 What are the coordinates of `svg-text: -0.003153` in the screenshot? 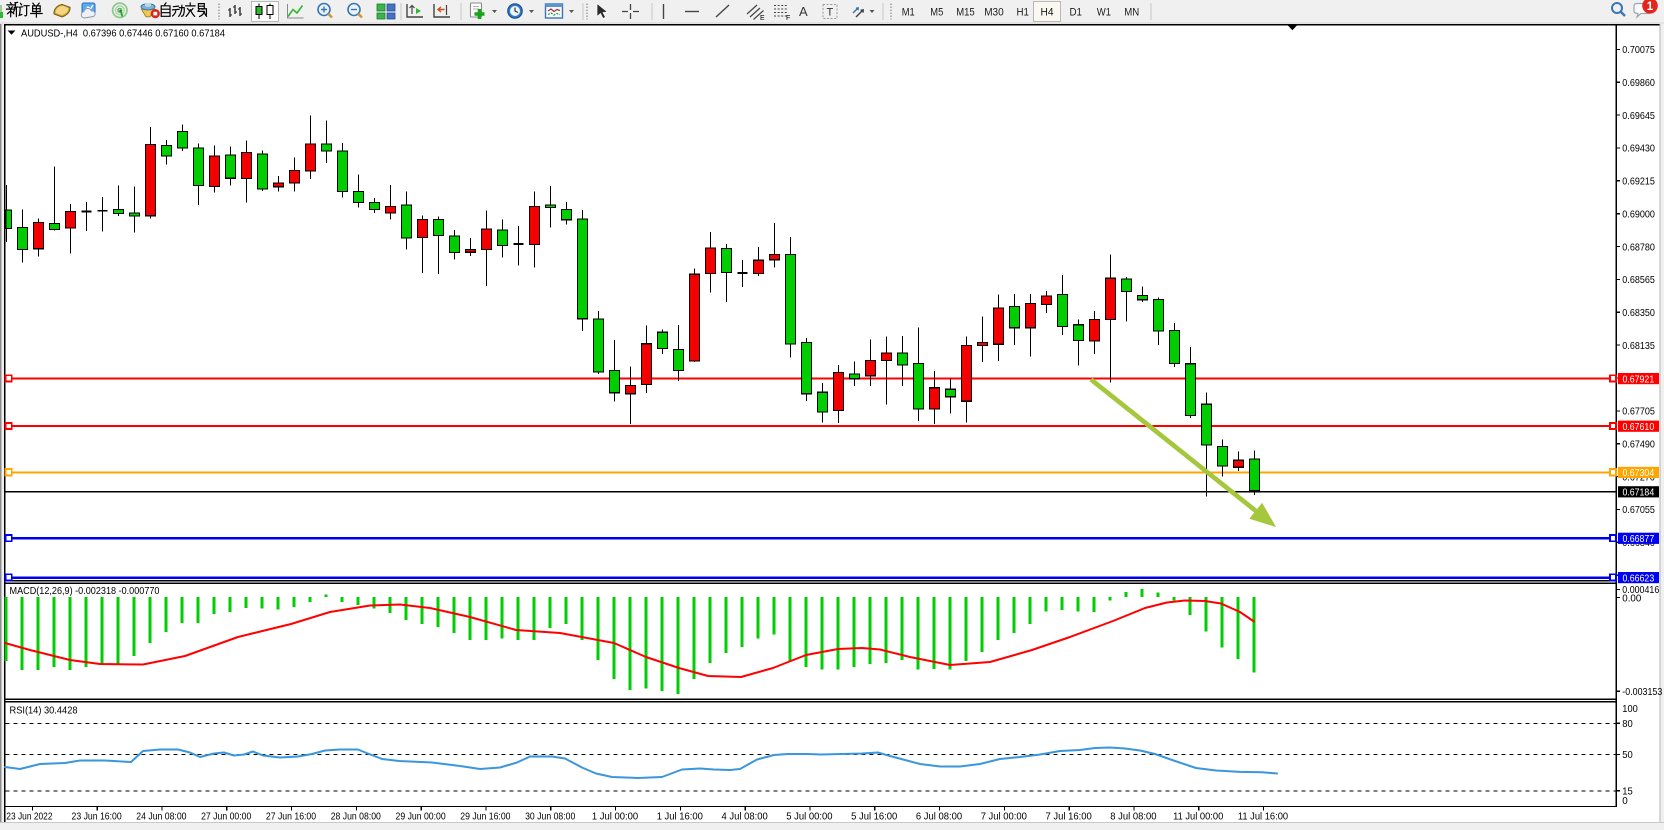 It's located at (1642, 692).